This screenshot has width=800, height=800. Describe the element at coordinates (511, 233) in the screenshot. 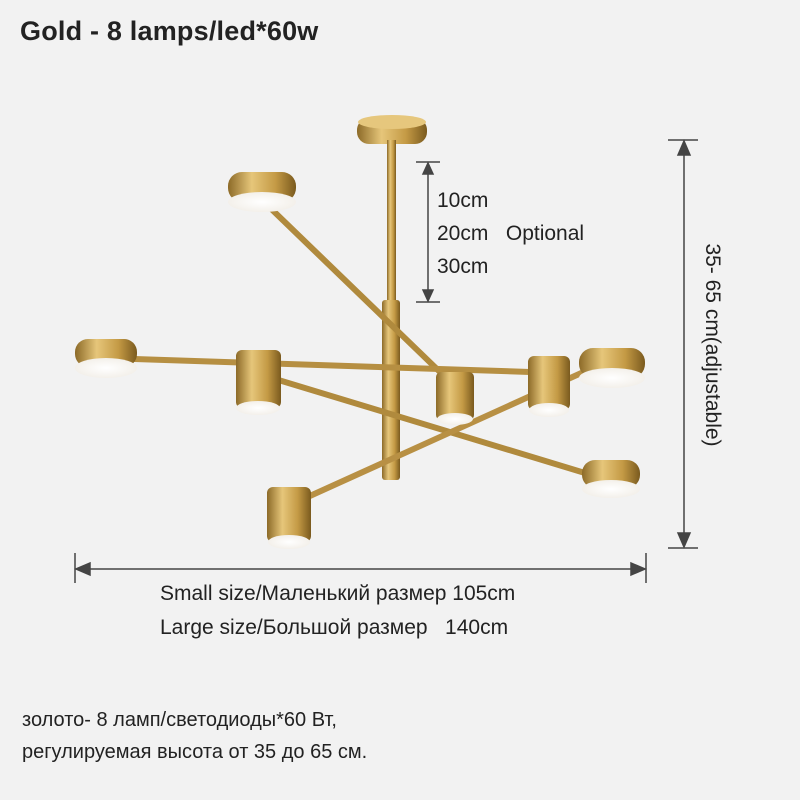

I see `drop-option-20cm: 20cm Optional` at that location.